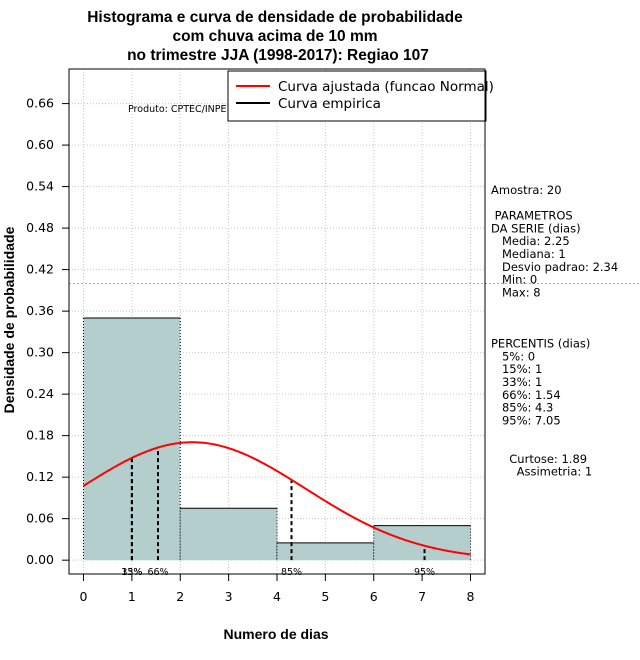 Image resolution: width=640 pixels, height=660 pixels. Describe the element at coordinates (40, 518) in the screenshot. I see `y-tick-label: 0.06` at that location.